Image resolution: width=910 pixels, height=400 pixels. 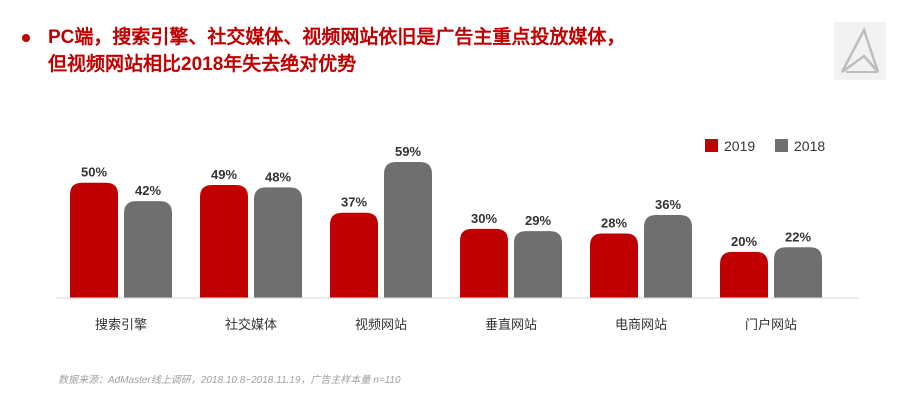 I want to click on data-label-2019-4: 28%, so click(x=614, y=222).